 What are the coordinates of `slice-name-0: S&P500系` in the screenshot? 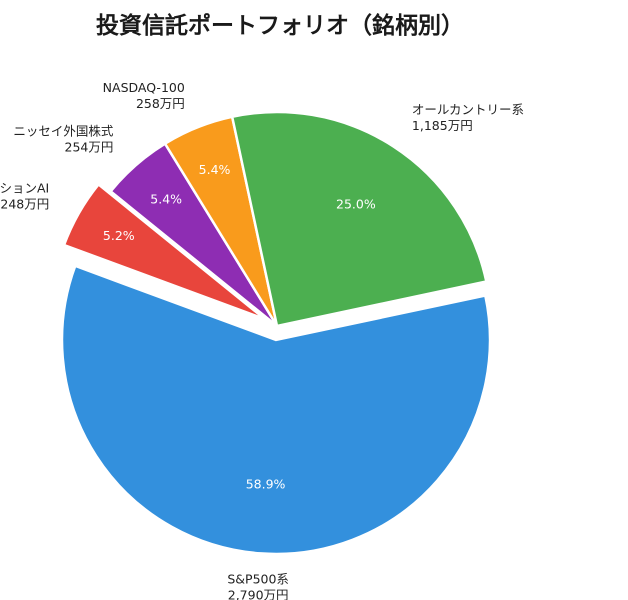 It's located at (258, 578).